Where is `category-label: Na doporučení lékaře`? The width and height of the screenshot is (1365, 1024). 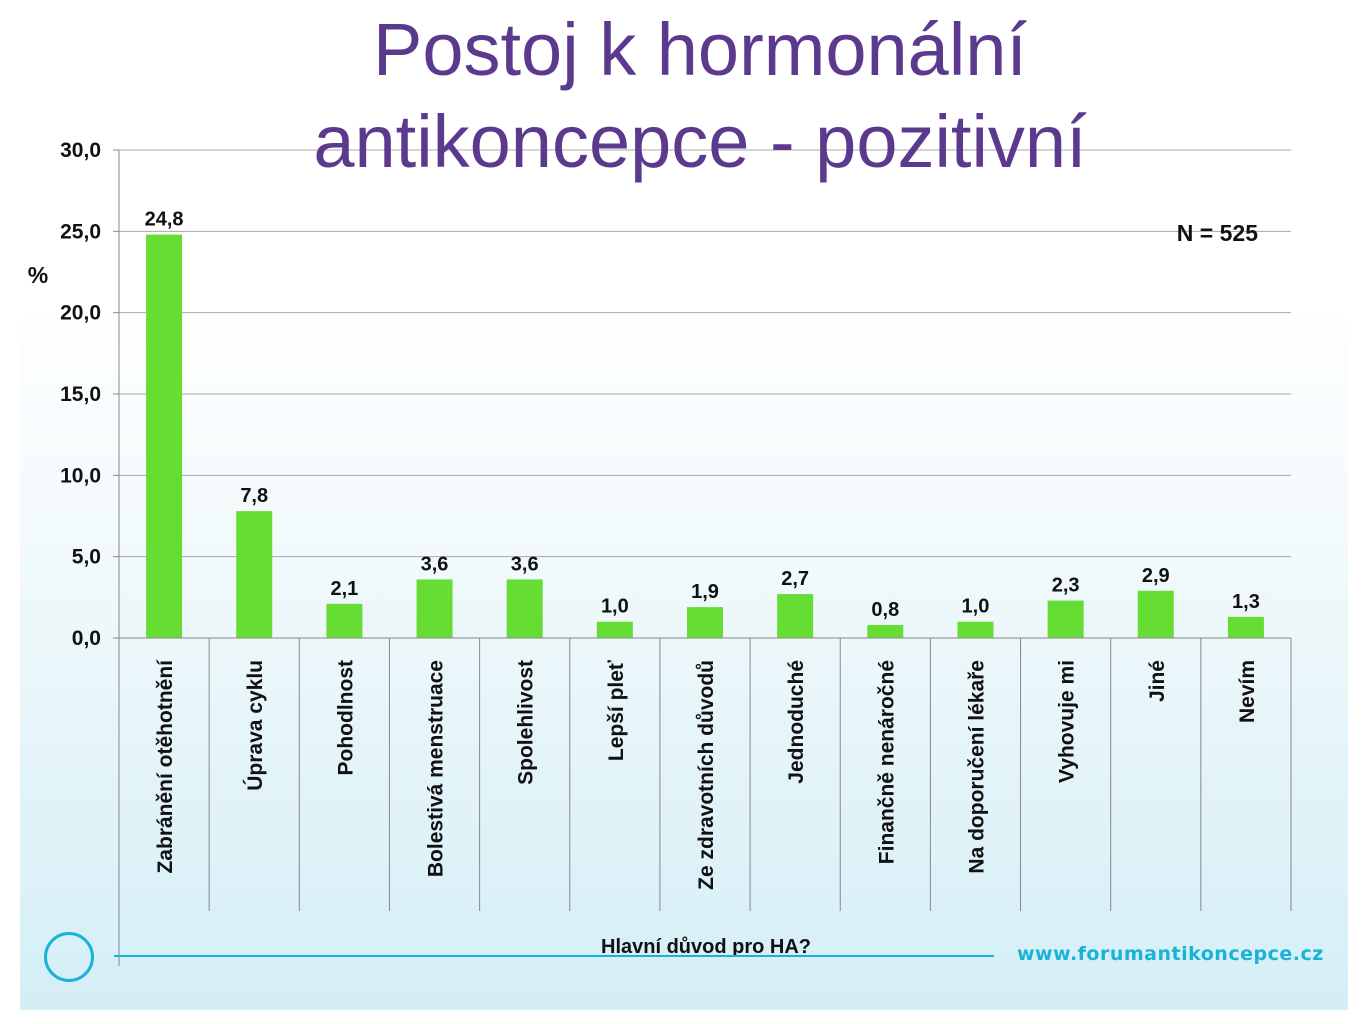 category-label: Na doporučení lékaře is located at coordinates (976, 767).